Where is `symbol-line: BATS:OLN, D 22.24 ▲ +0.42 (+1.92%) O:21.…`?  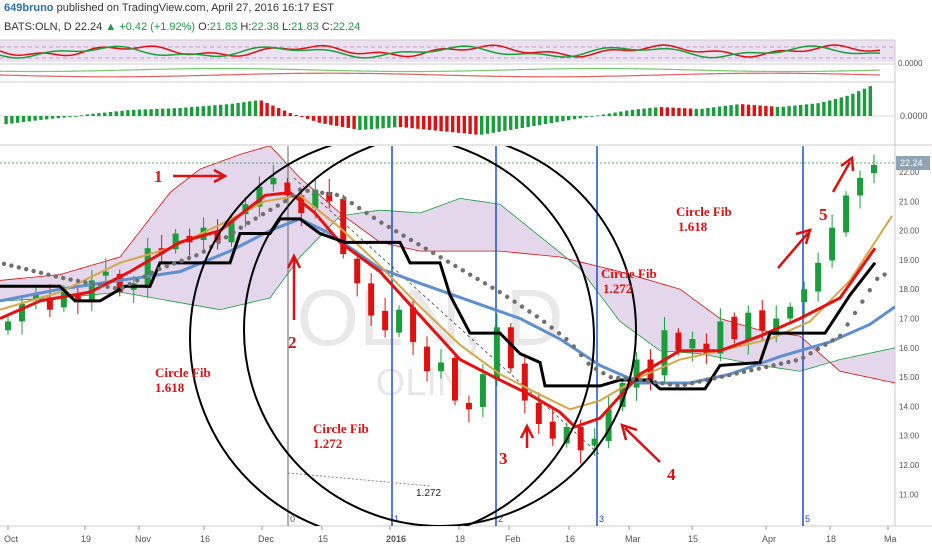 symbol-line: BATS:OLN, D 22.24 ▲ +0.42 (+1.92%) O:21.… is located at coordinates (182, 27).